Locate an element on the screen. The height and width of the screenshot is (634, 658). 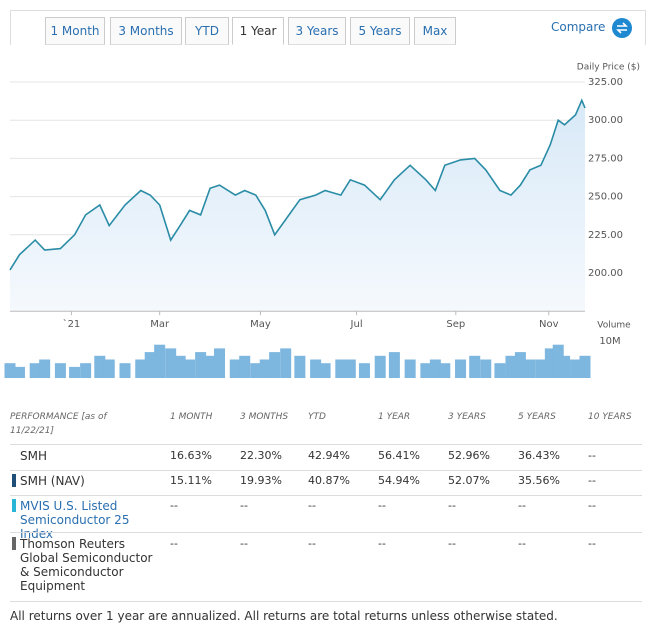
y-tick-label: 325.00 is located at coordinates (605, 82).